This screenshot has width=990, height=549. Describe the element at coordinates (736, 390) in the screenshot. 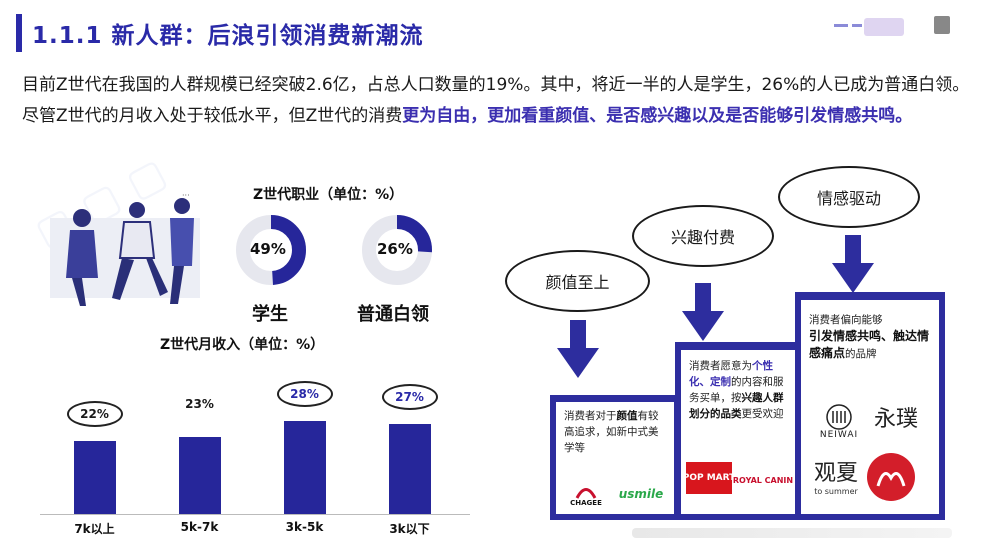

I see `card2-text-mid: 的内容和服务买单，按` at that location.